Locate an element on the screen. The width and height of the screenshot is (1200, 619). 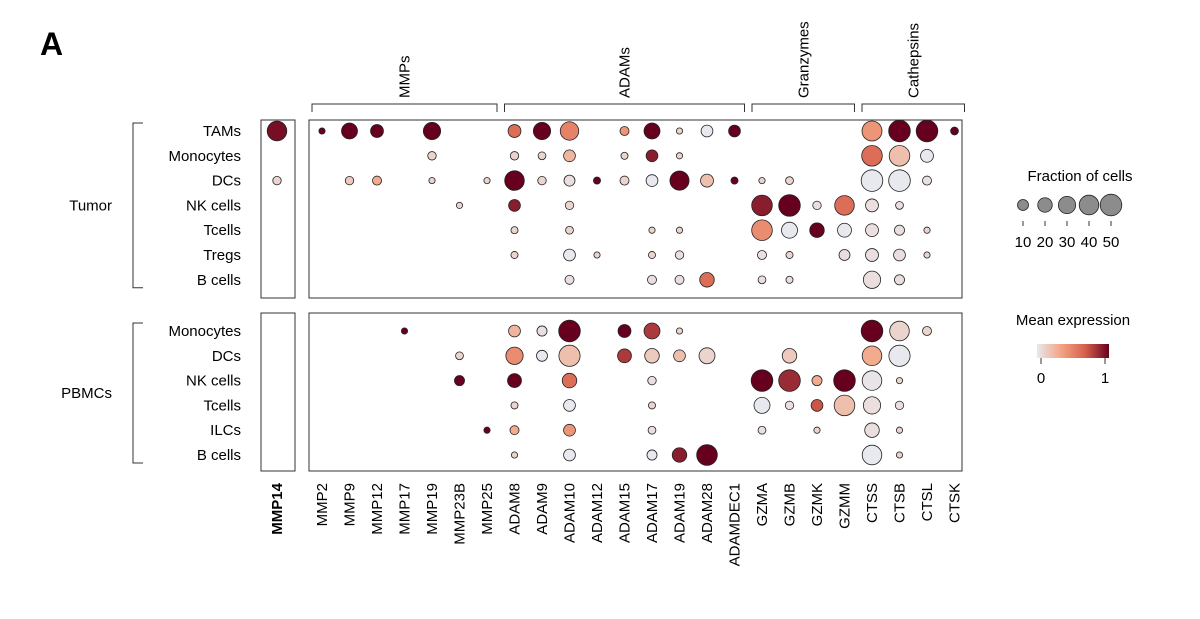
dot-pbmcs-dcs-gzmb is located at coordinates (789, 356).